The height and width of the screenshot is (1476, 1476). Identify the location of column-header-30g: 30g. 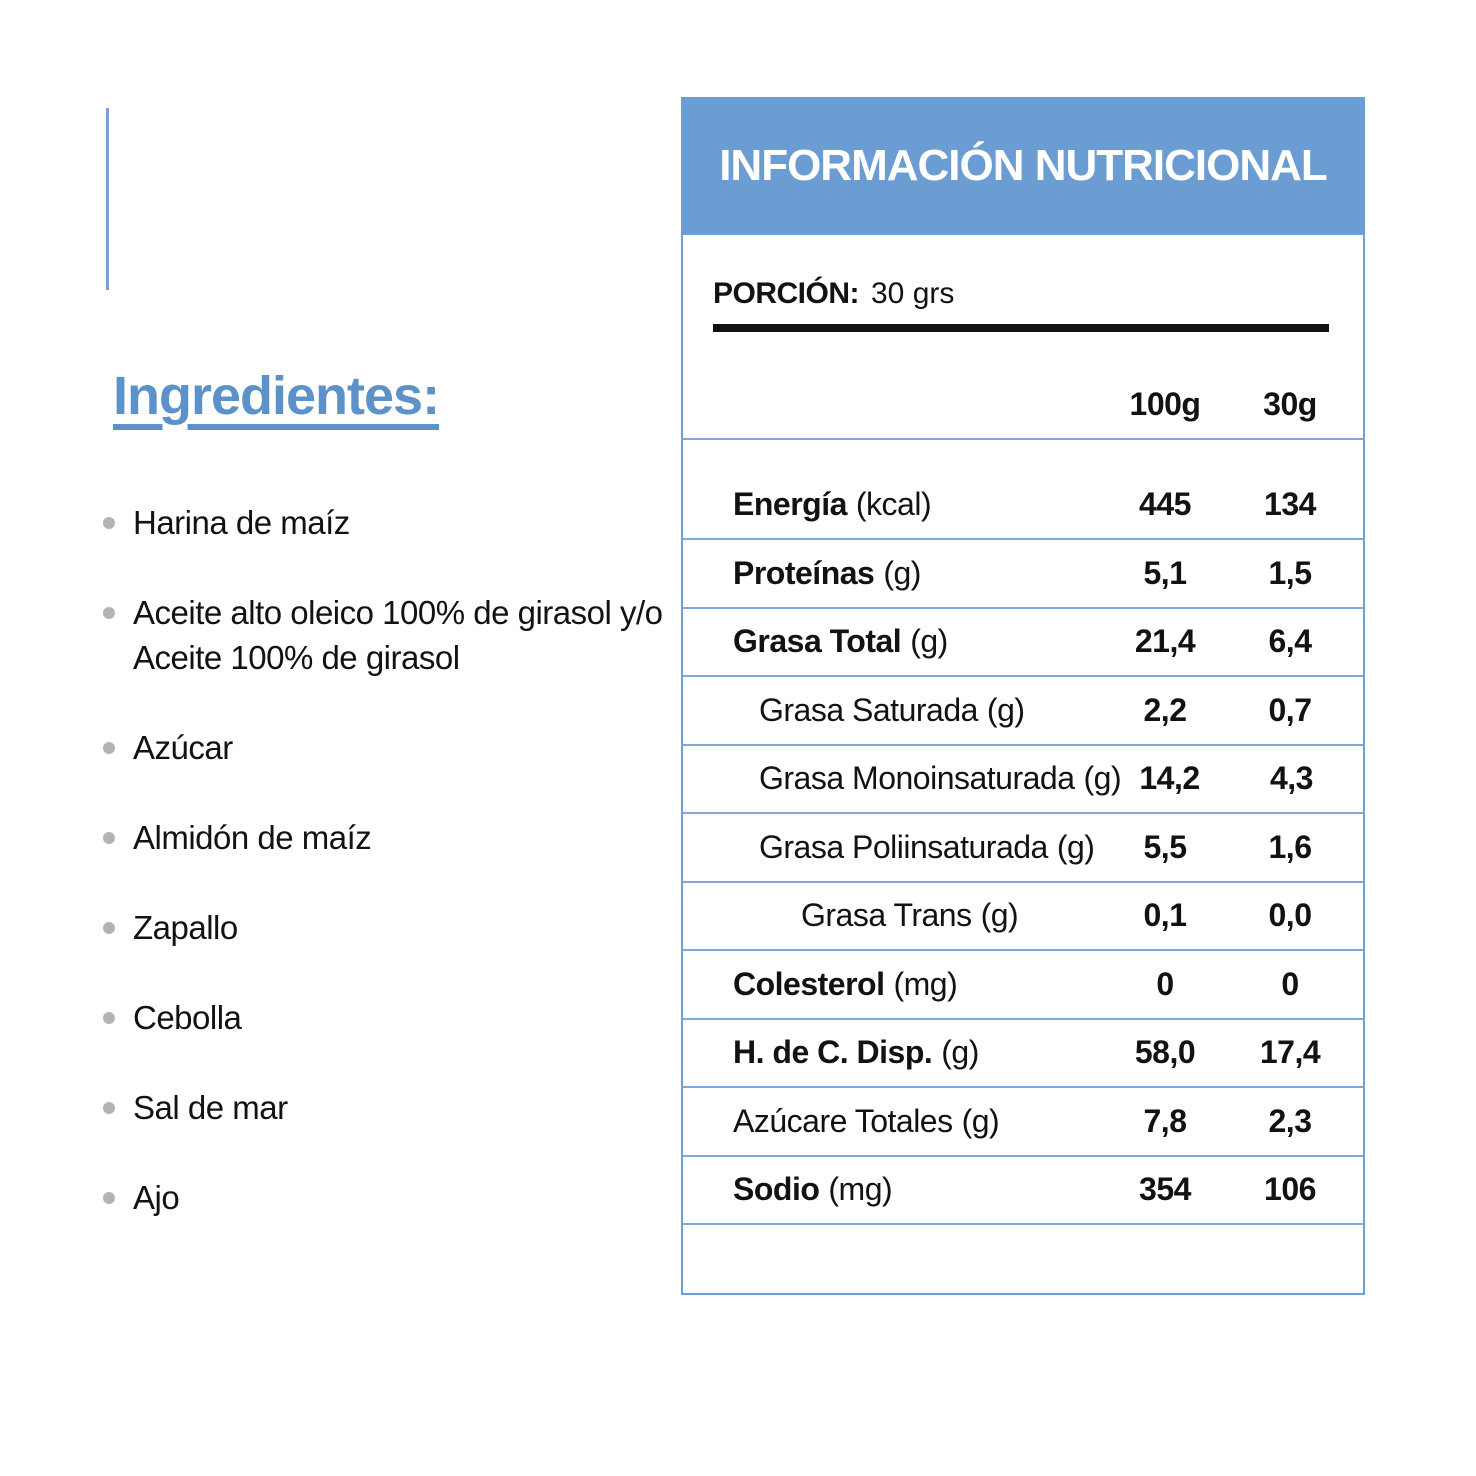
(1290, 403).